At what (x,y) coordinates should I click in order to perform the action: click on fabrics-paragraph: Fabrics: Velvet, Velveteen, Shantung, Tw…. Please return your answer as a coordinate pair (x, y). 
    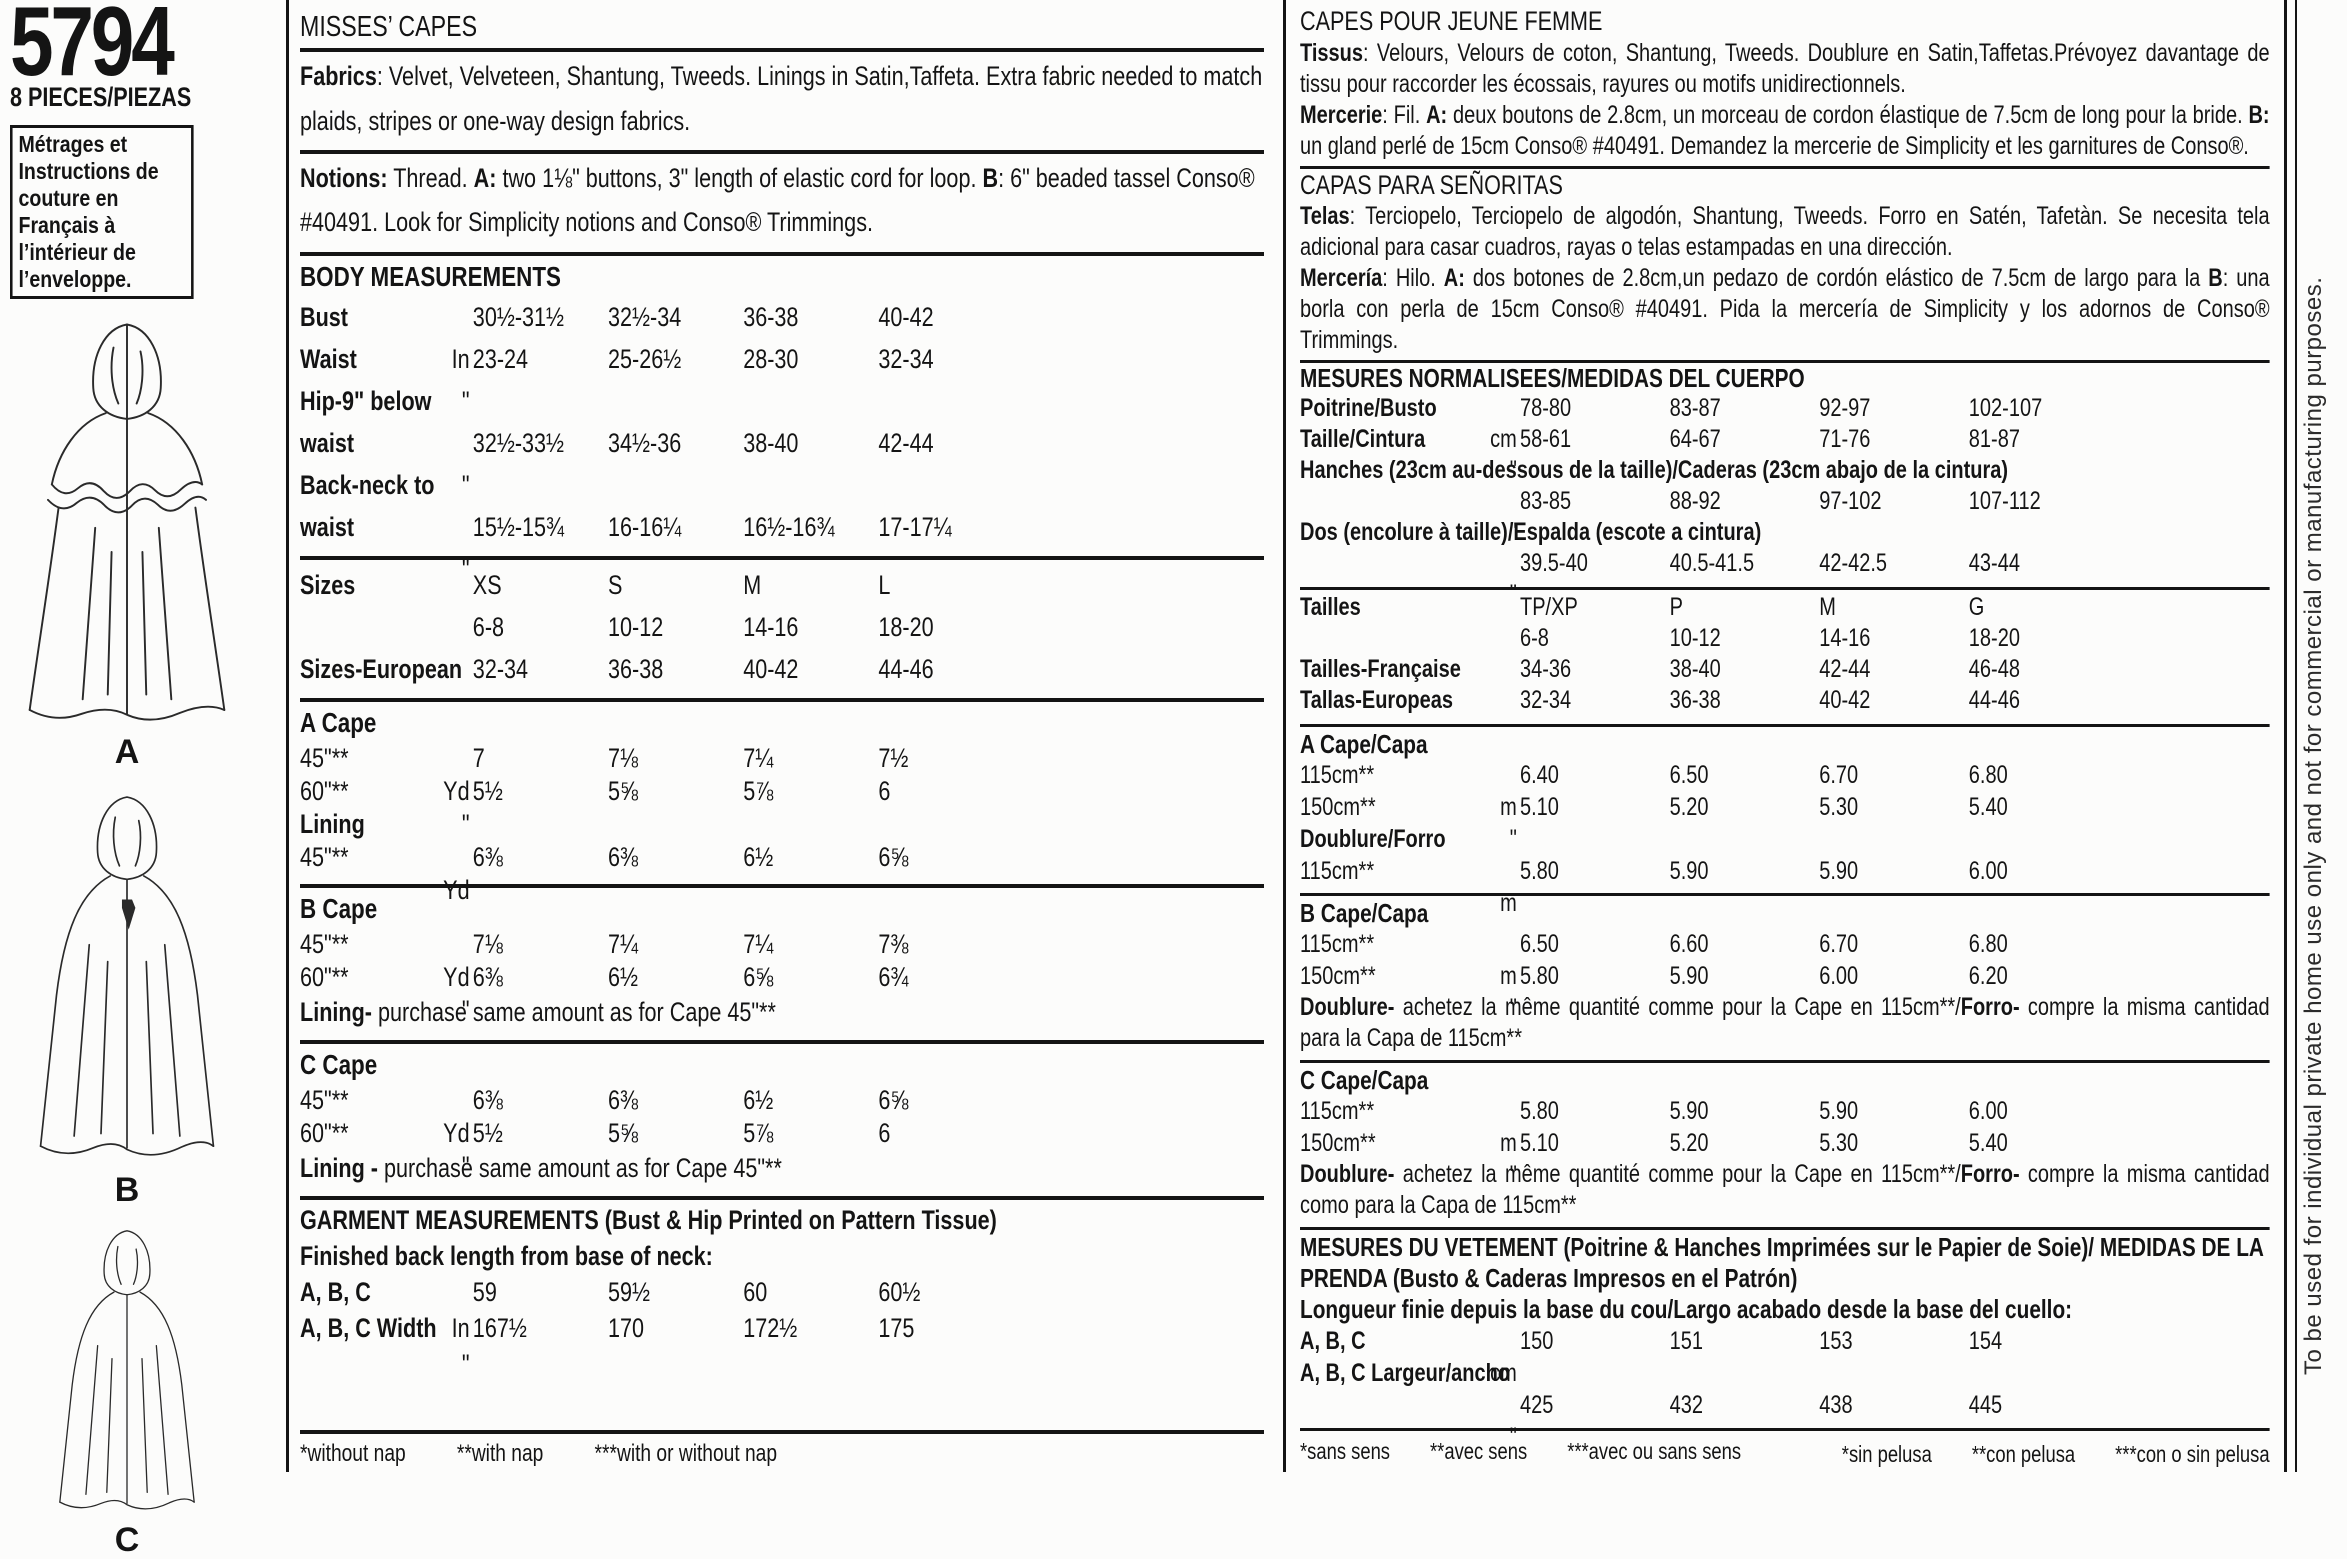
    Looking at the image, I should click on (782, 99).